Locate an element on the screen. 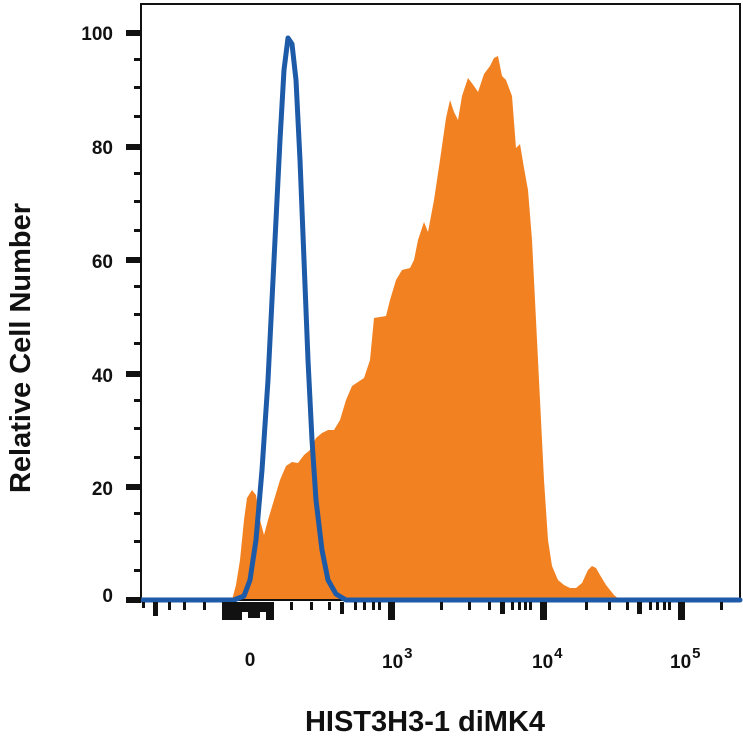 The height and width of the screenshot is (745, 743). x-axis-title: HIST3H3-1 diMK4 is located at coordinates (425, 722).